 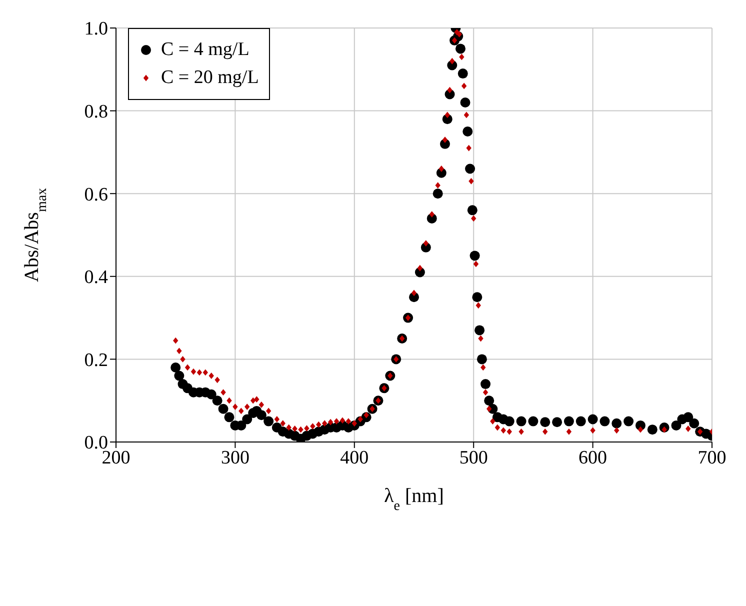 I want to click on legend-label: C = 4 mg/L, so click(x=205, y=50).